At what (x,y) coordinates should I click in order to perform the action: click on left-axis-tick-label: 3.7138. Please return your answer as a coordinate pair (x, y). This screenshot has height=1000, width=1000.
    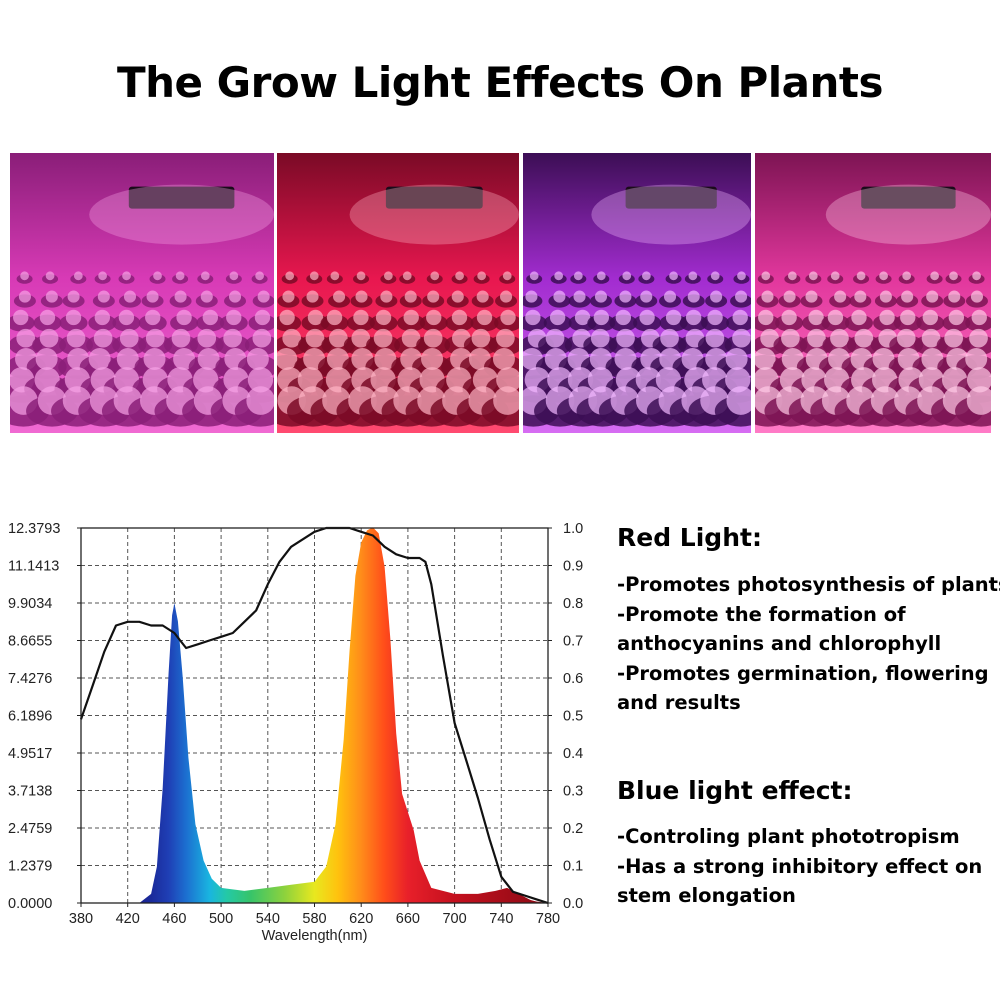
    Looking at the image, I should click on (30, 791).